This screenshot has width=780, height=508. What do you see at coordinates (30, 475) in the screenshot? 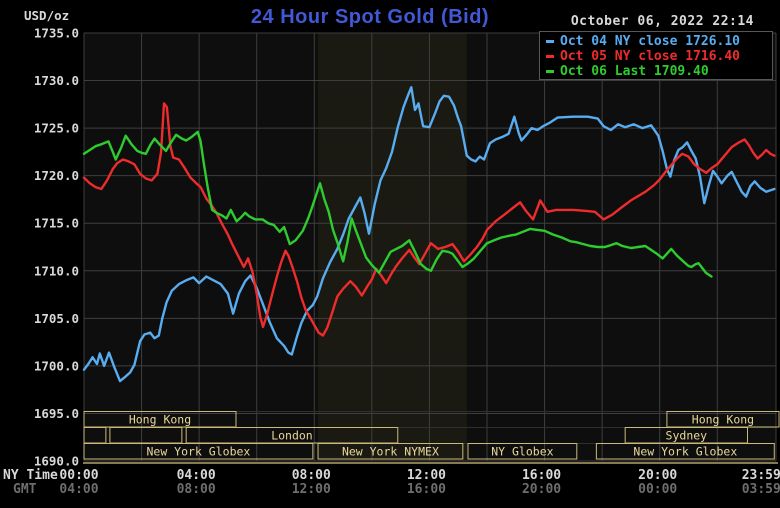
I see `x-axis-ny-time-label: NY Time` at bounding box center [30, 475].